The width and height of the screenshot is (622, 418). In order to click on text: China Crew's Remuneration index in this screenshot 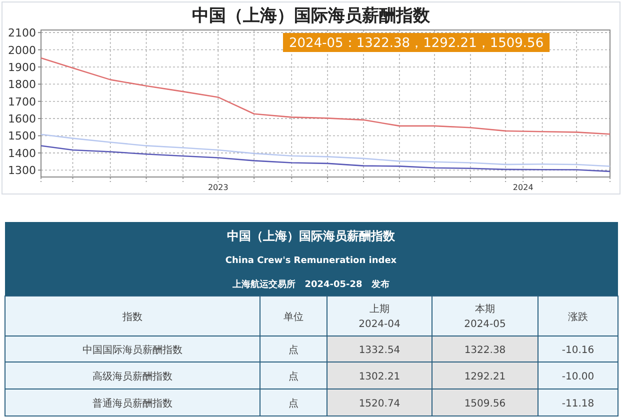, I will do `click(311, 261)`.